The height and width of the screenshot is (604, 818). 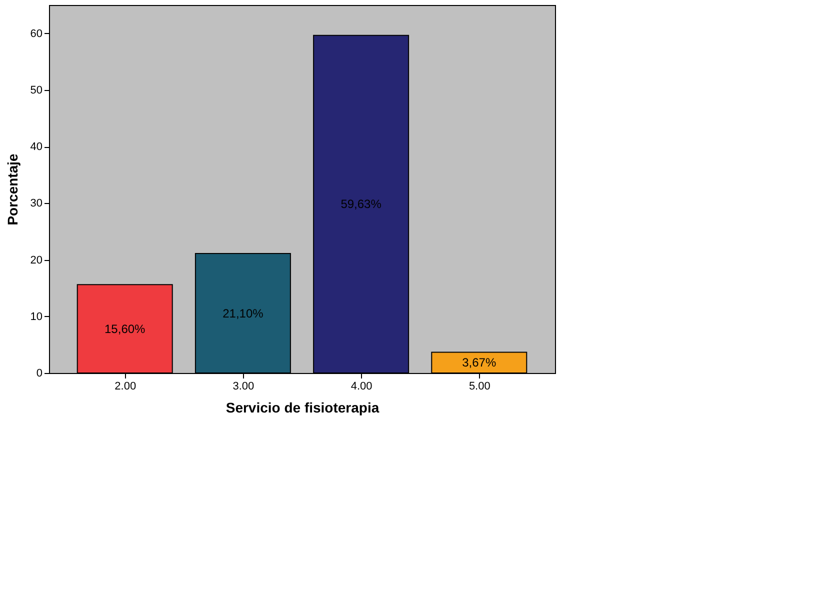 I want to click on x-axis-title: Servicio de fisioterapia, so click(x=303, y=408).